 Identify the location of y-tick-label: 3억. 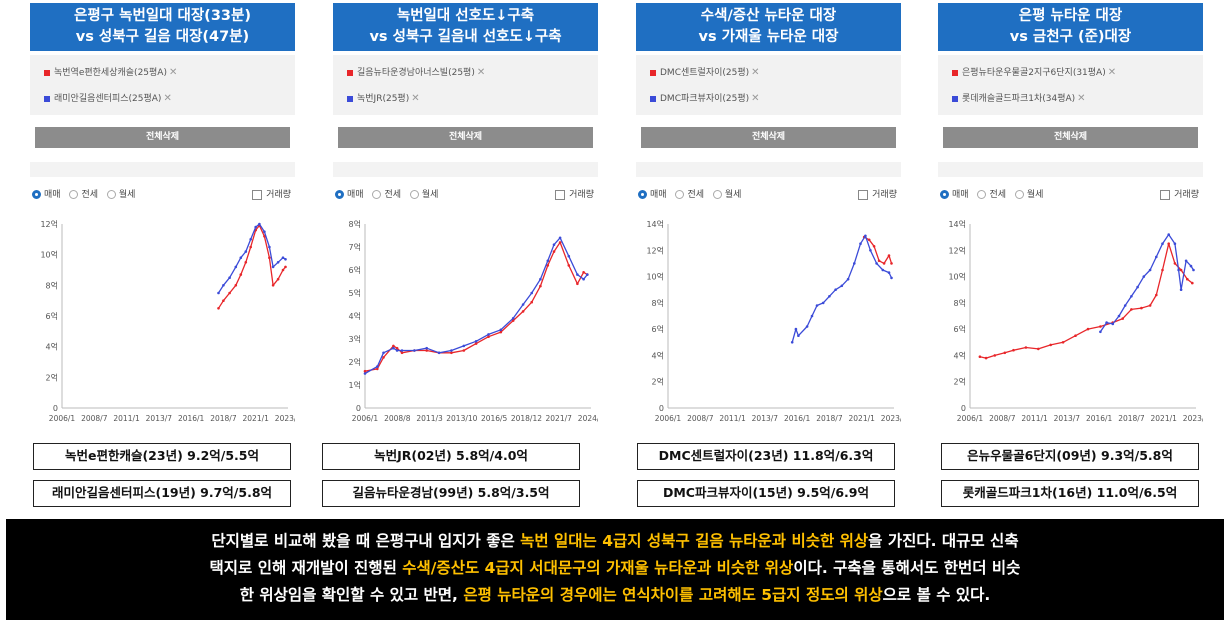
(355, 339).